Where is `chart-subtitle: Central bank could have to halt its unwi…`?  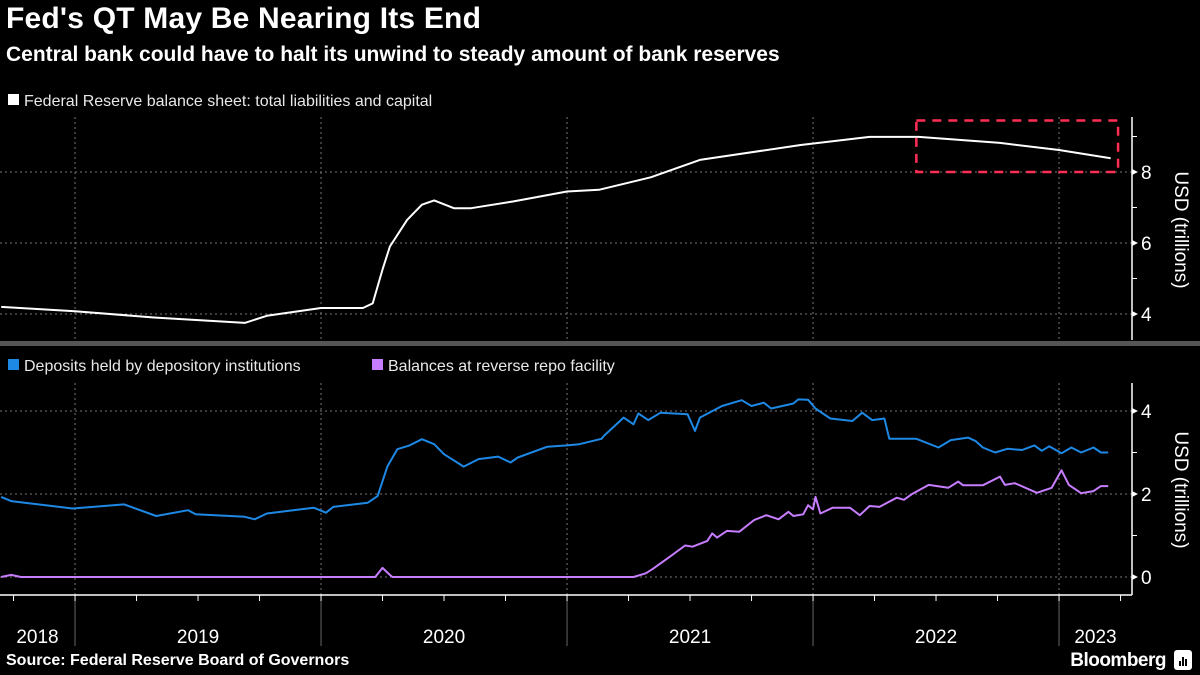
chart-subtitle: Central bank could have to halt its unwi… is located at coordinates (393, 54).